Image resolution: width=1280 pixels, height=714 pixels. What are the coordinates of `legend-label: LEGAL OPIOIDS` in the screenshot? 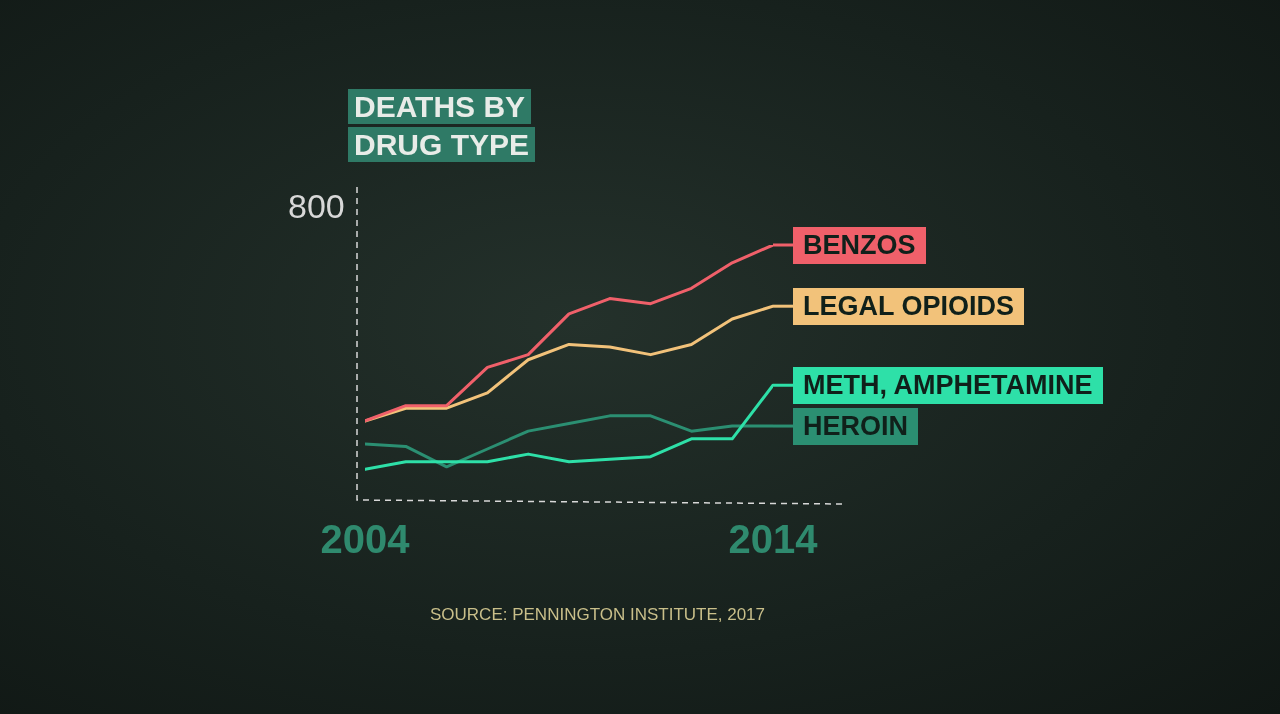 It's located at (909, 306).